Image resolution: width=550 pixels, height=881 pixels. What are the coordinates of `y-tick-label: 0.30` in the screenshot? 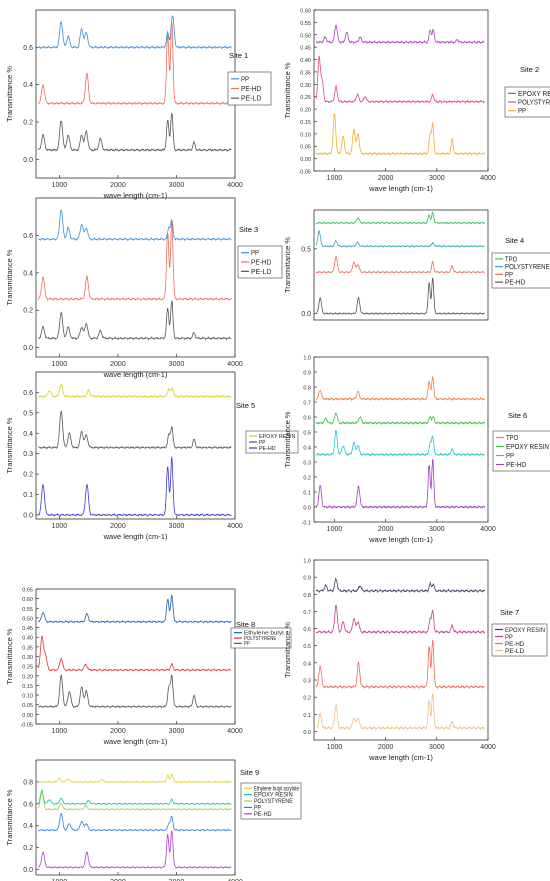 It's located at (305, 86).